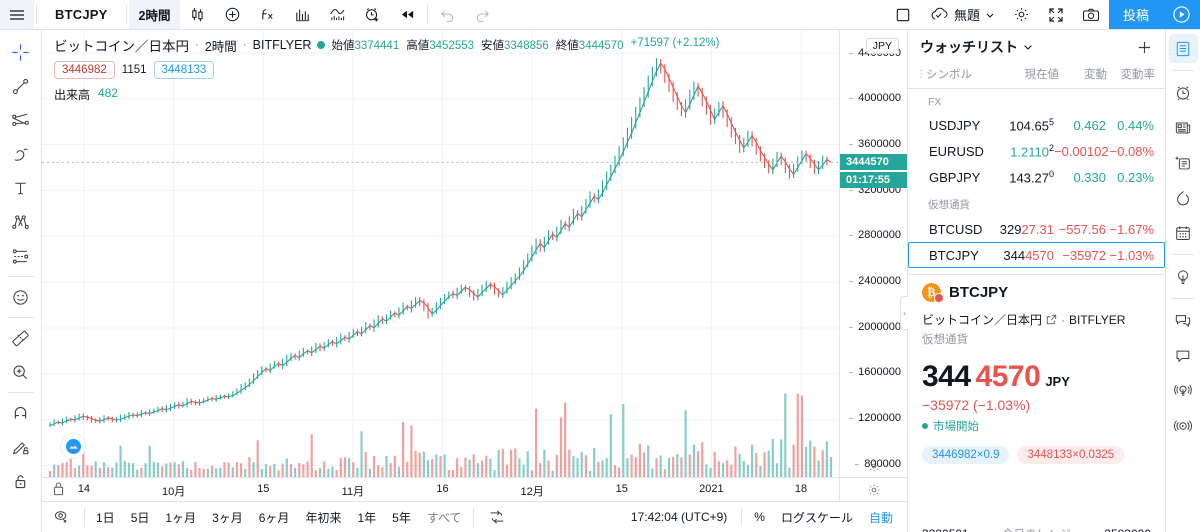 The height and width of the screenshot is (532, 1200). I want to click on symbol-search-button: BTCJPY, so click(81, 14).